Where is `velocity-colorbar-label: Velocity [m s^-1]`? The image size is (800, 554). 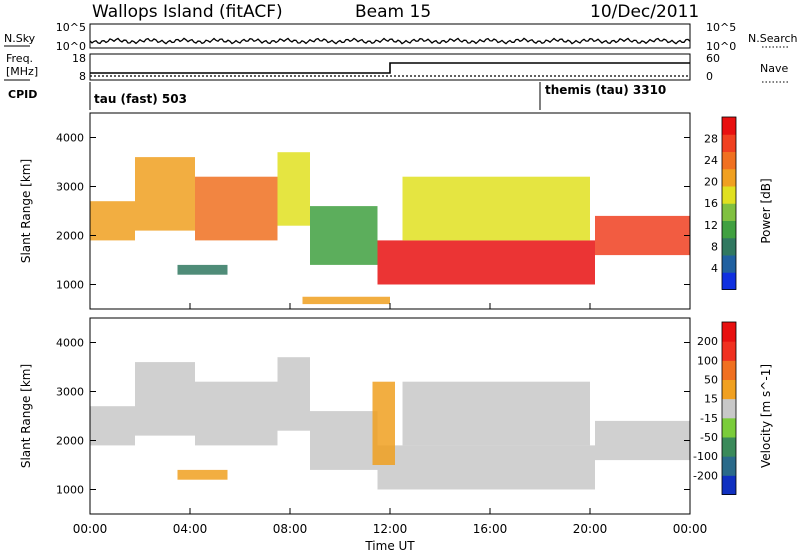 velocity-colorbar-label: Velocity [m s^-1] is located at coordinates (766, 416).